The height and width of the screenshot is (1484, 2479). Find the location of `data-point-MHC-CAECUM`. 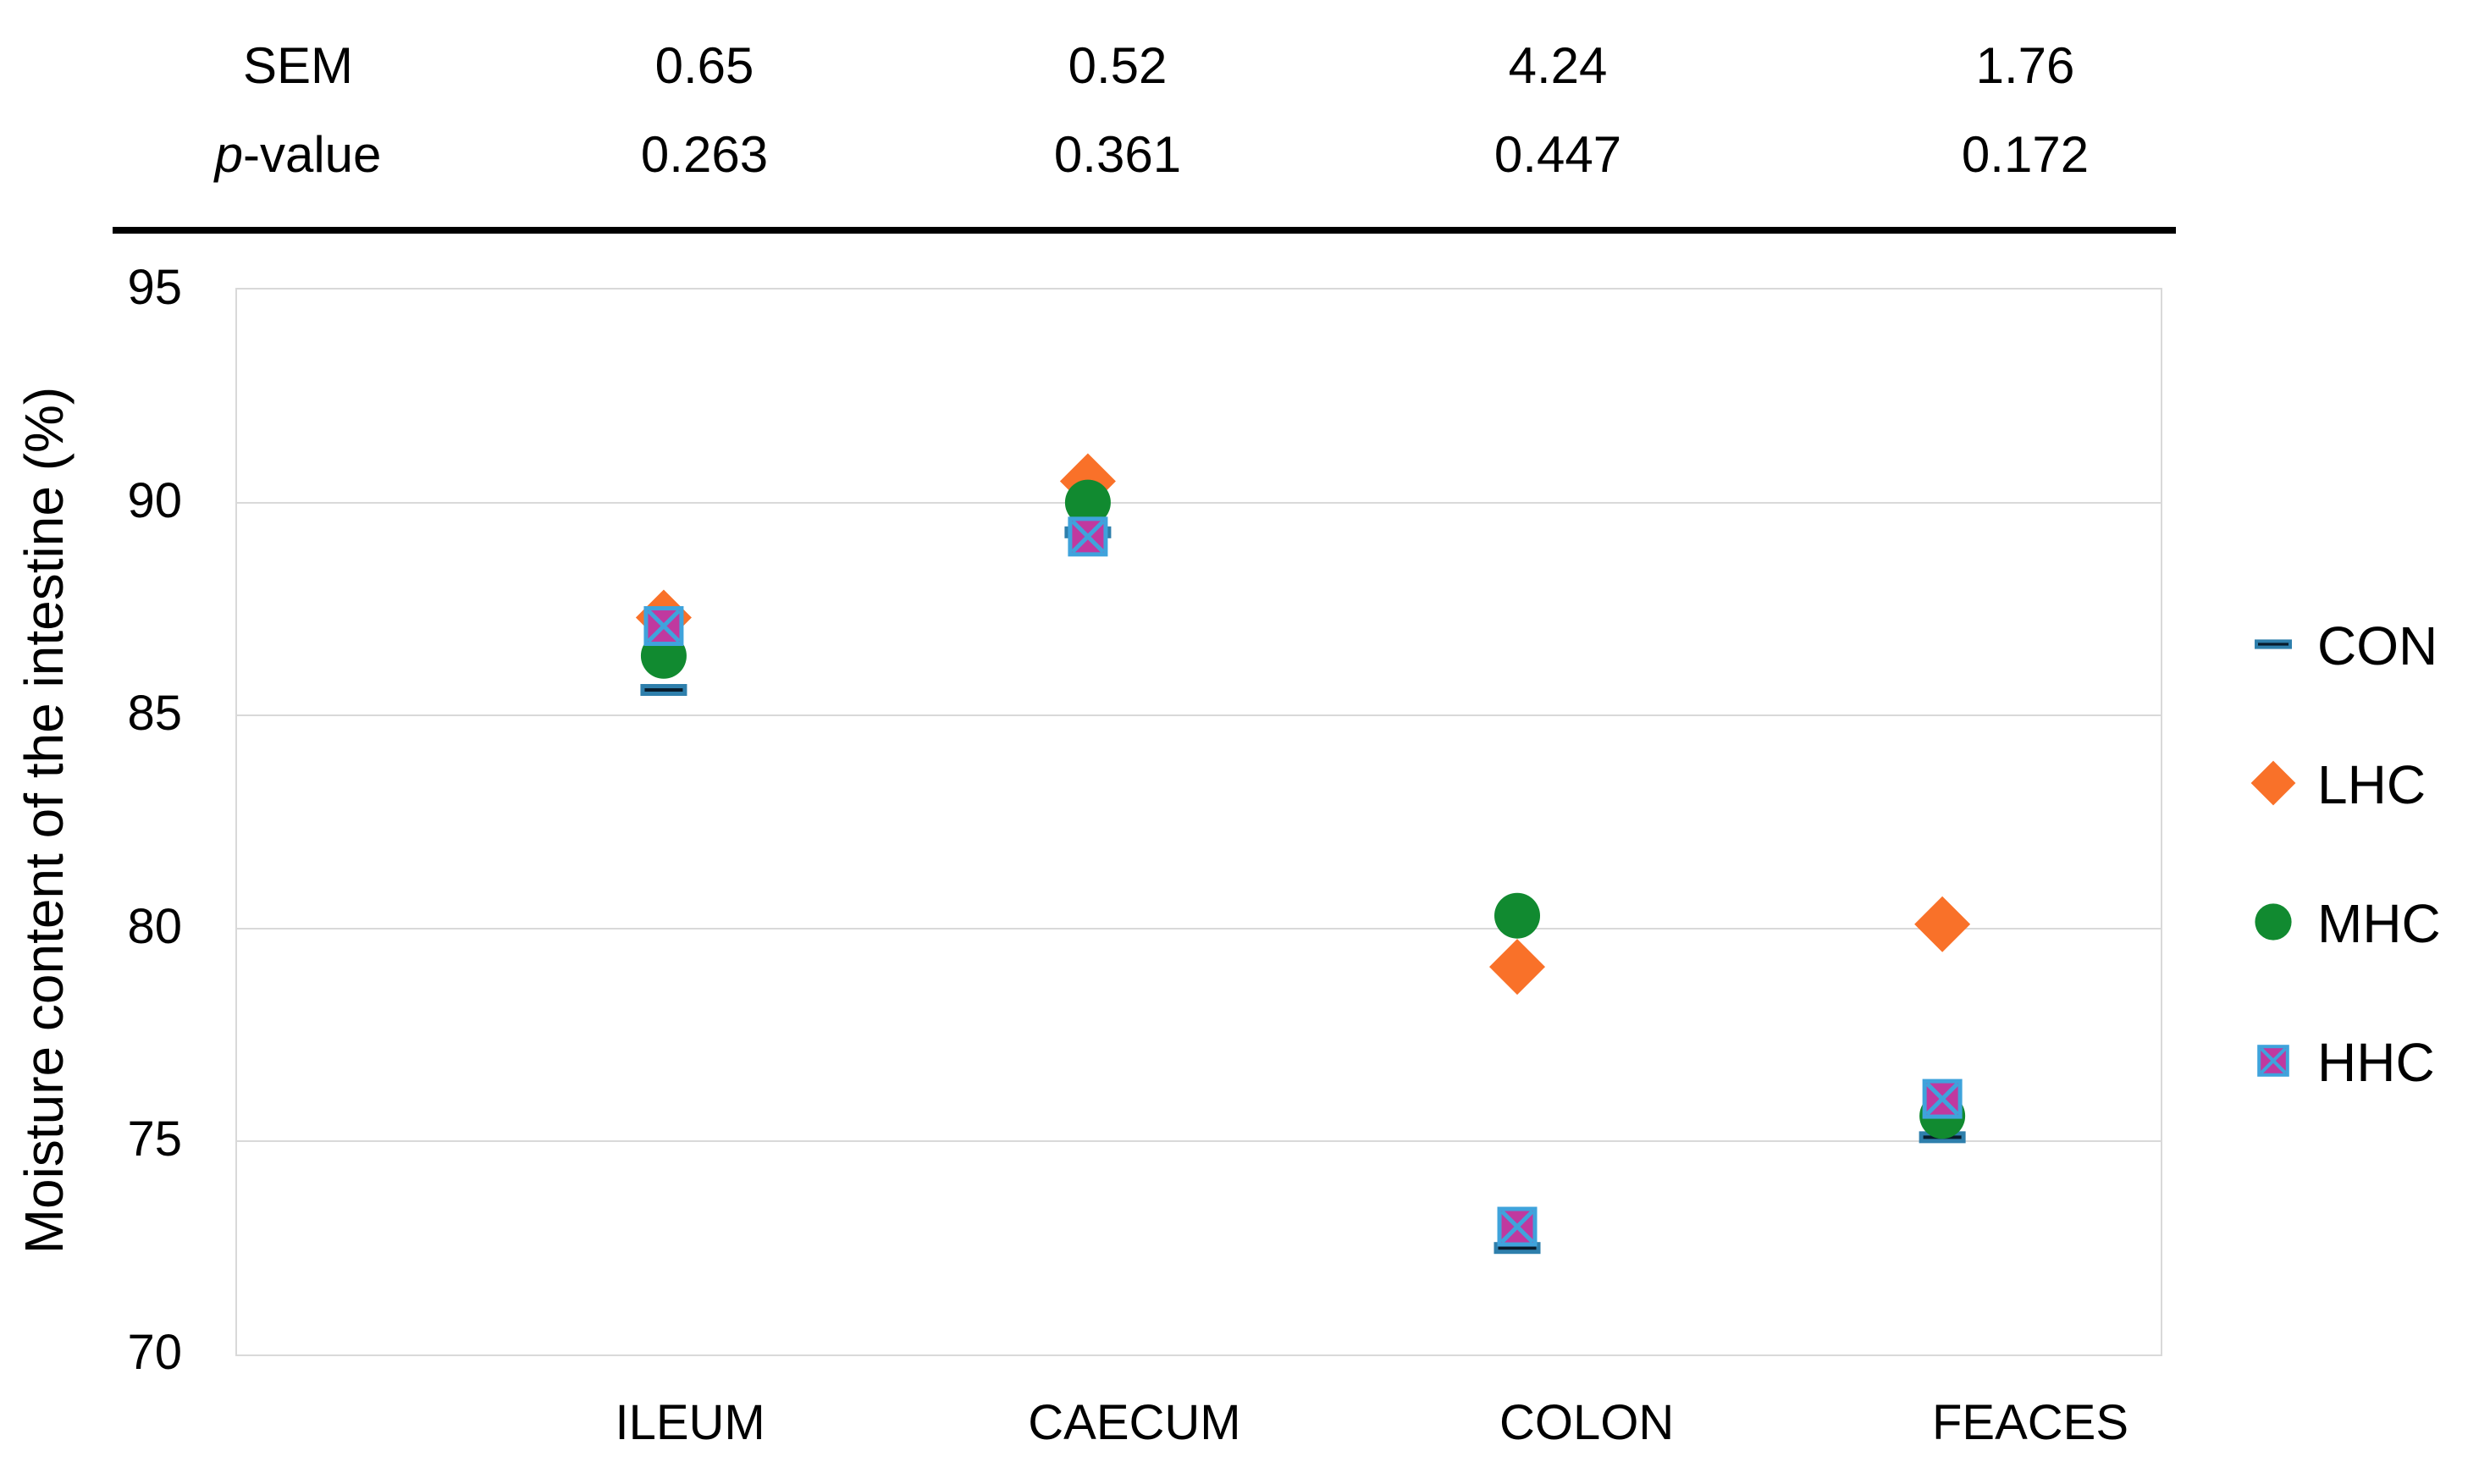

data-point-MHC-CAECUM is located at coordinates (1087, 502).